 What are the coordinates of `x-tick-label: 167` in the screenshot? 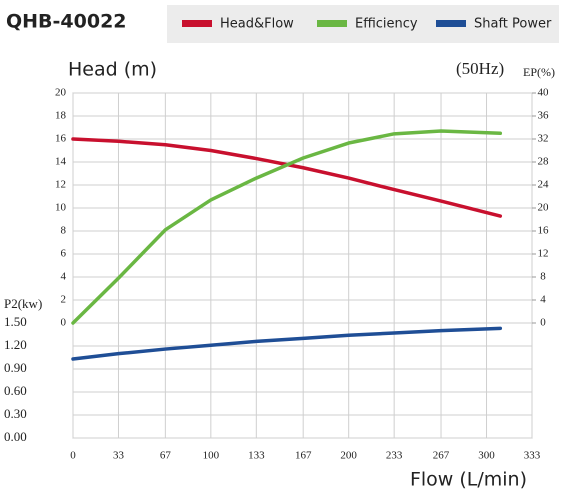 It's located at (303, 456).